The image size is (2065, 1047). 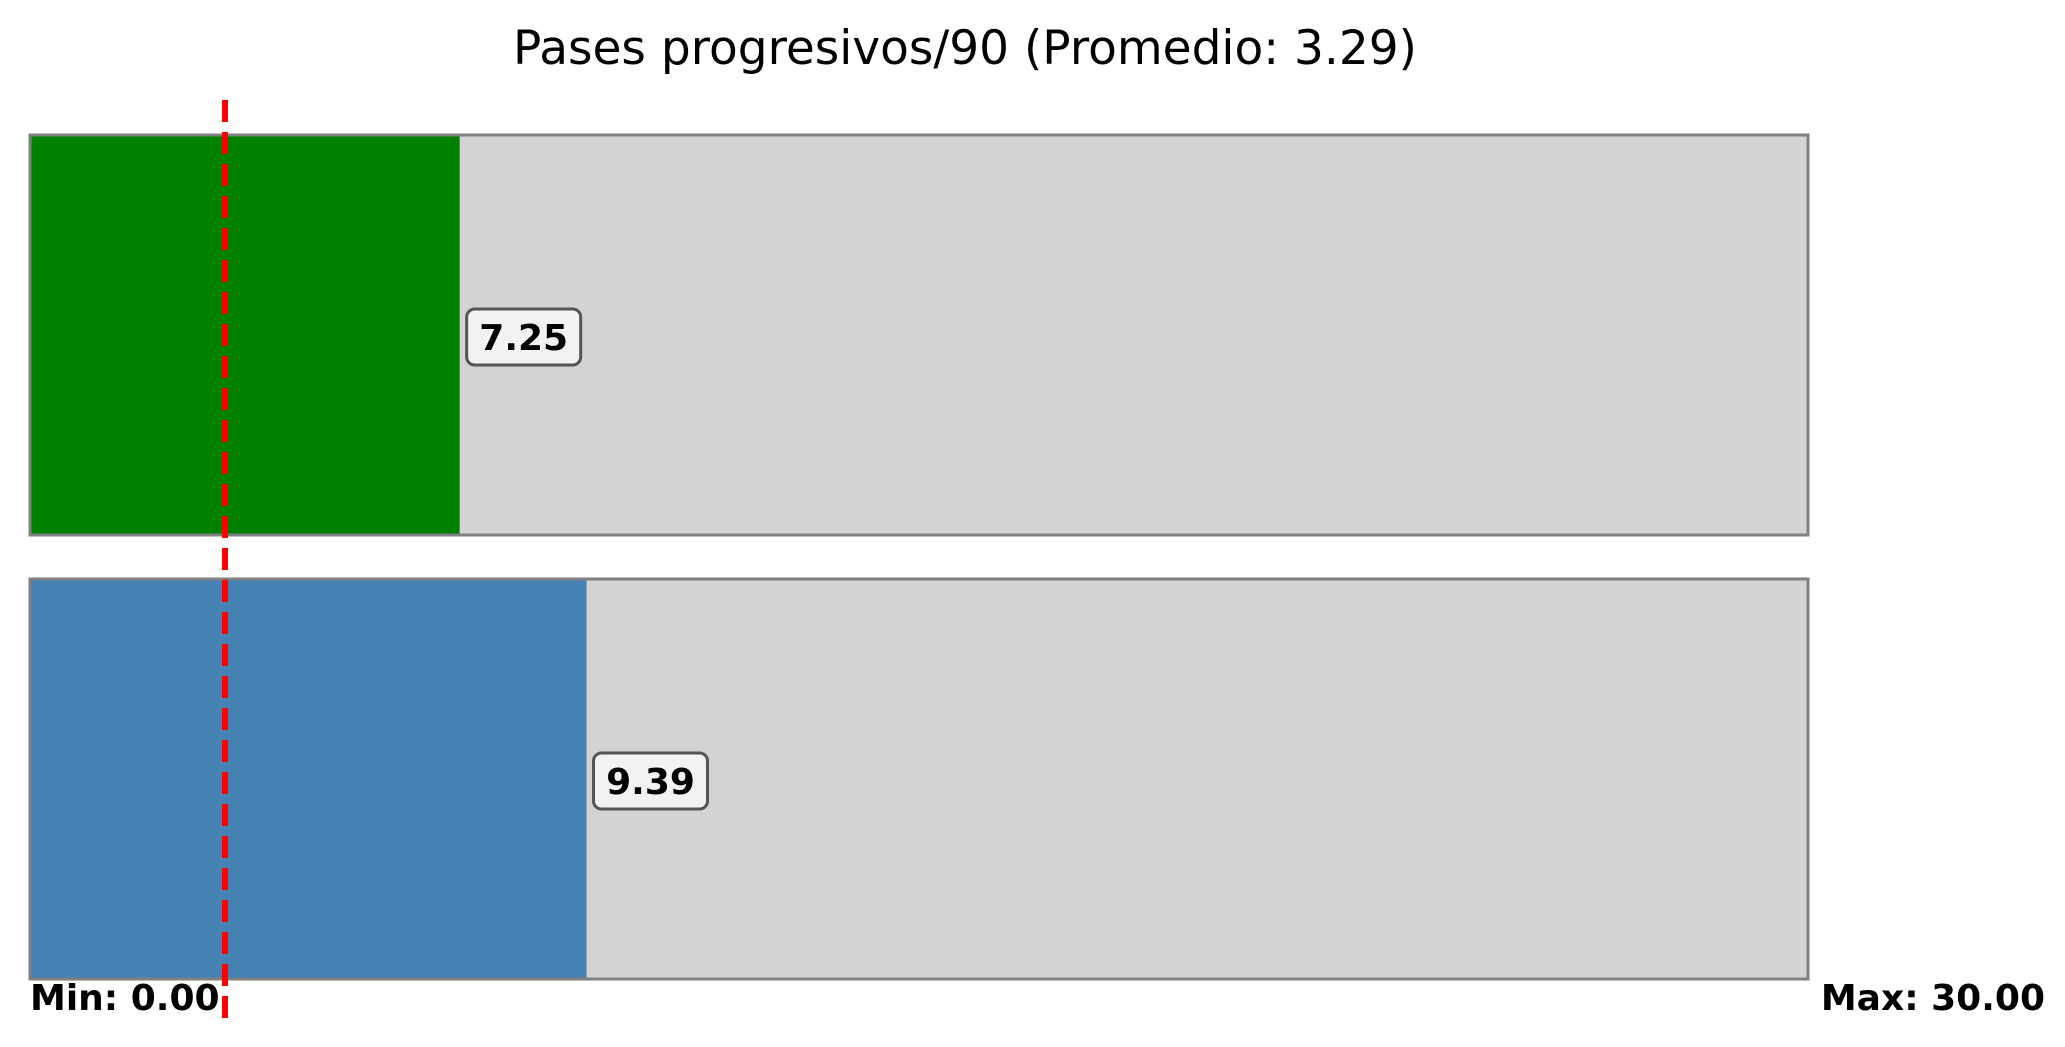 What do you see at coordinates (965, 48) in the screenshot?
I see `chart-title: Pases progresivos/90 (Promedio: 3.29)` at bounding box center [965, 48].